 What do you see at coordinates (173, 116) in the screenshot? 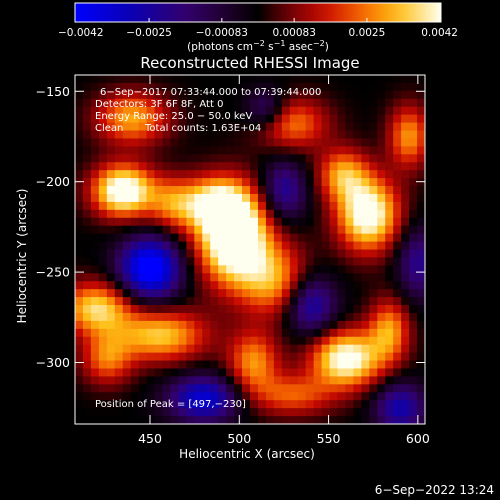
I see `annotation-energy-range: Energy Range: 25.0 − 50.0 keV` at bounding box center [173, 116].